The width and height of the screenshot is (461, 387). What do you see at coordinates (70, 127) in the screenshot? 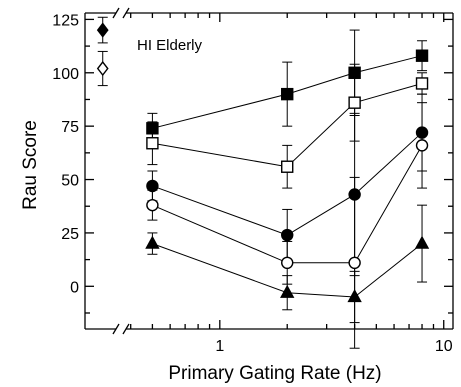
I see `y-tick-label: 75` at bounding box center [70, 127].